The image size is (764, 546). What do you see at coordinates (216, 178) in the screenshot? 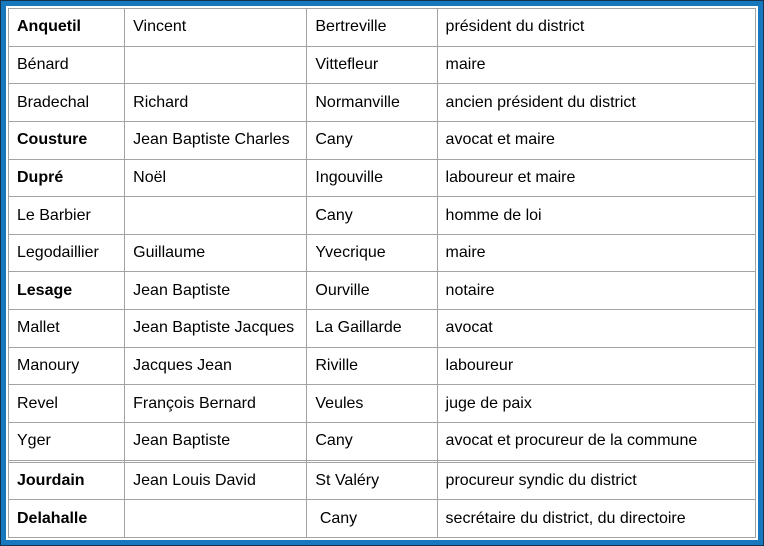
I see `cell-firstname: Noël` at bounding box center [216, 178].